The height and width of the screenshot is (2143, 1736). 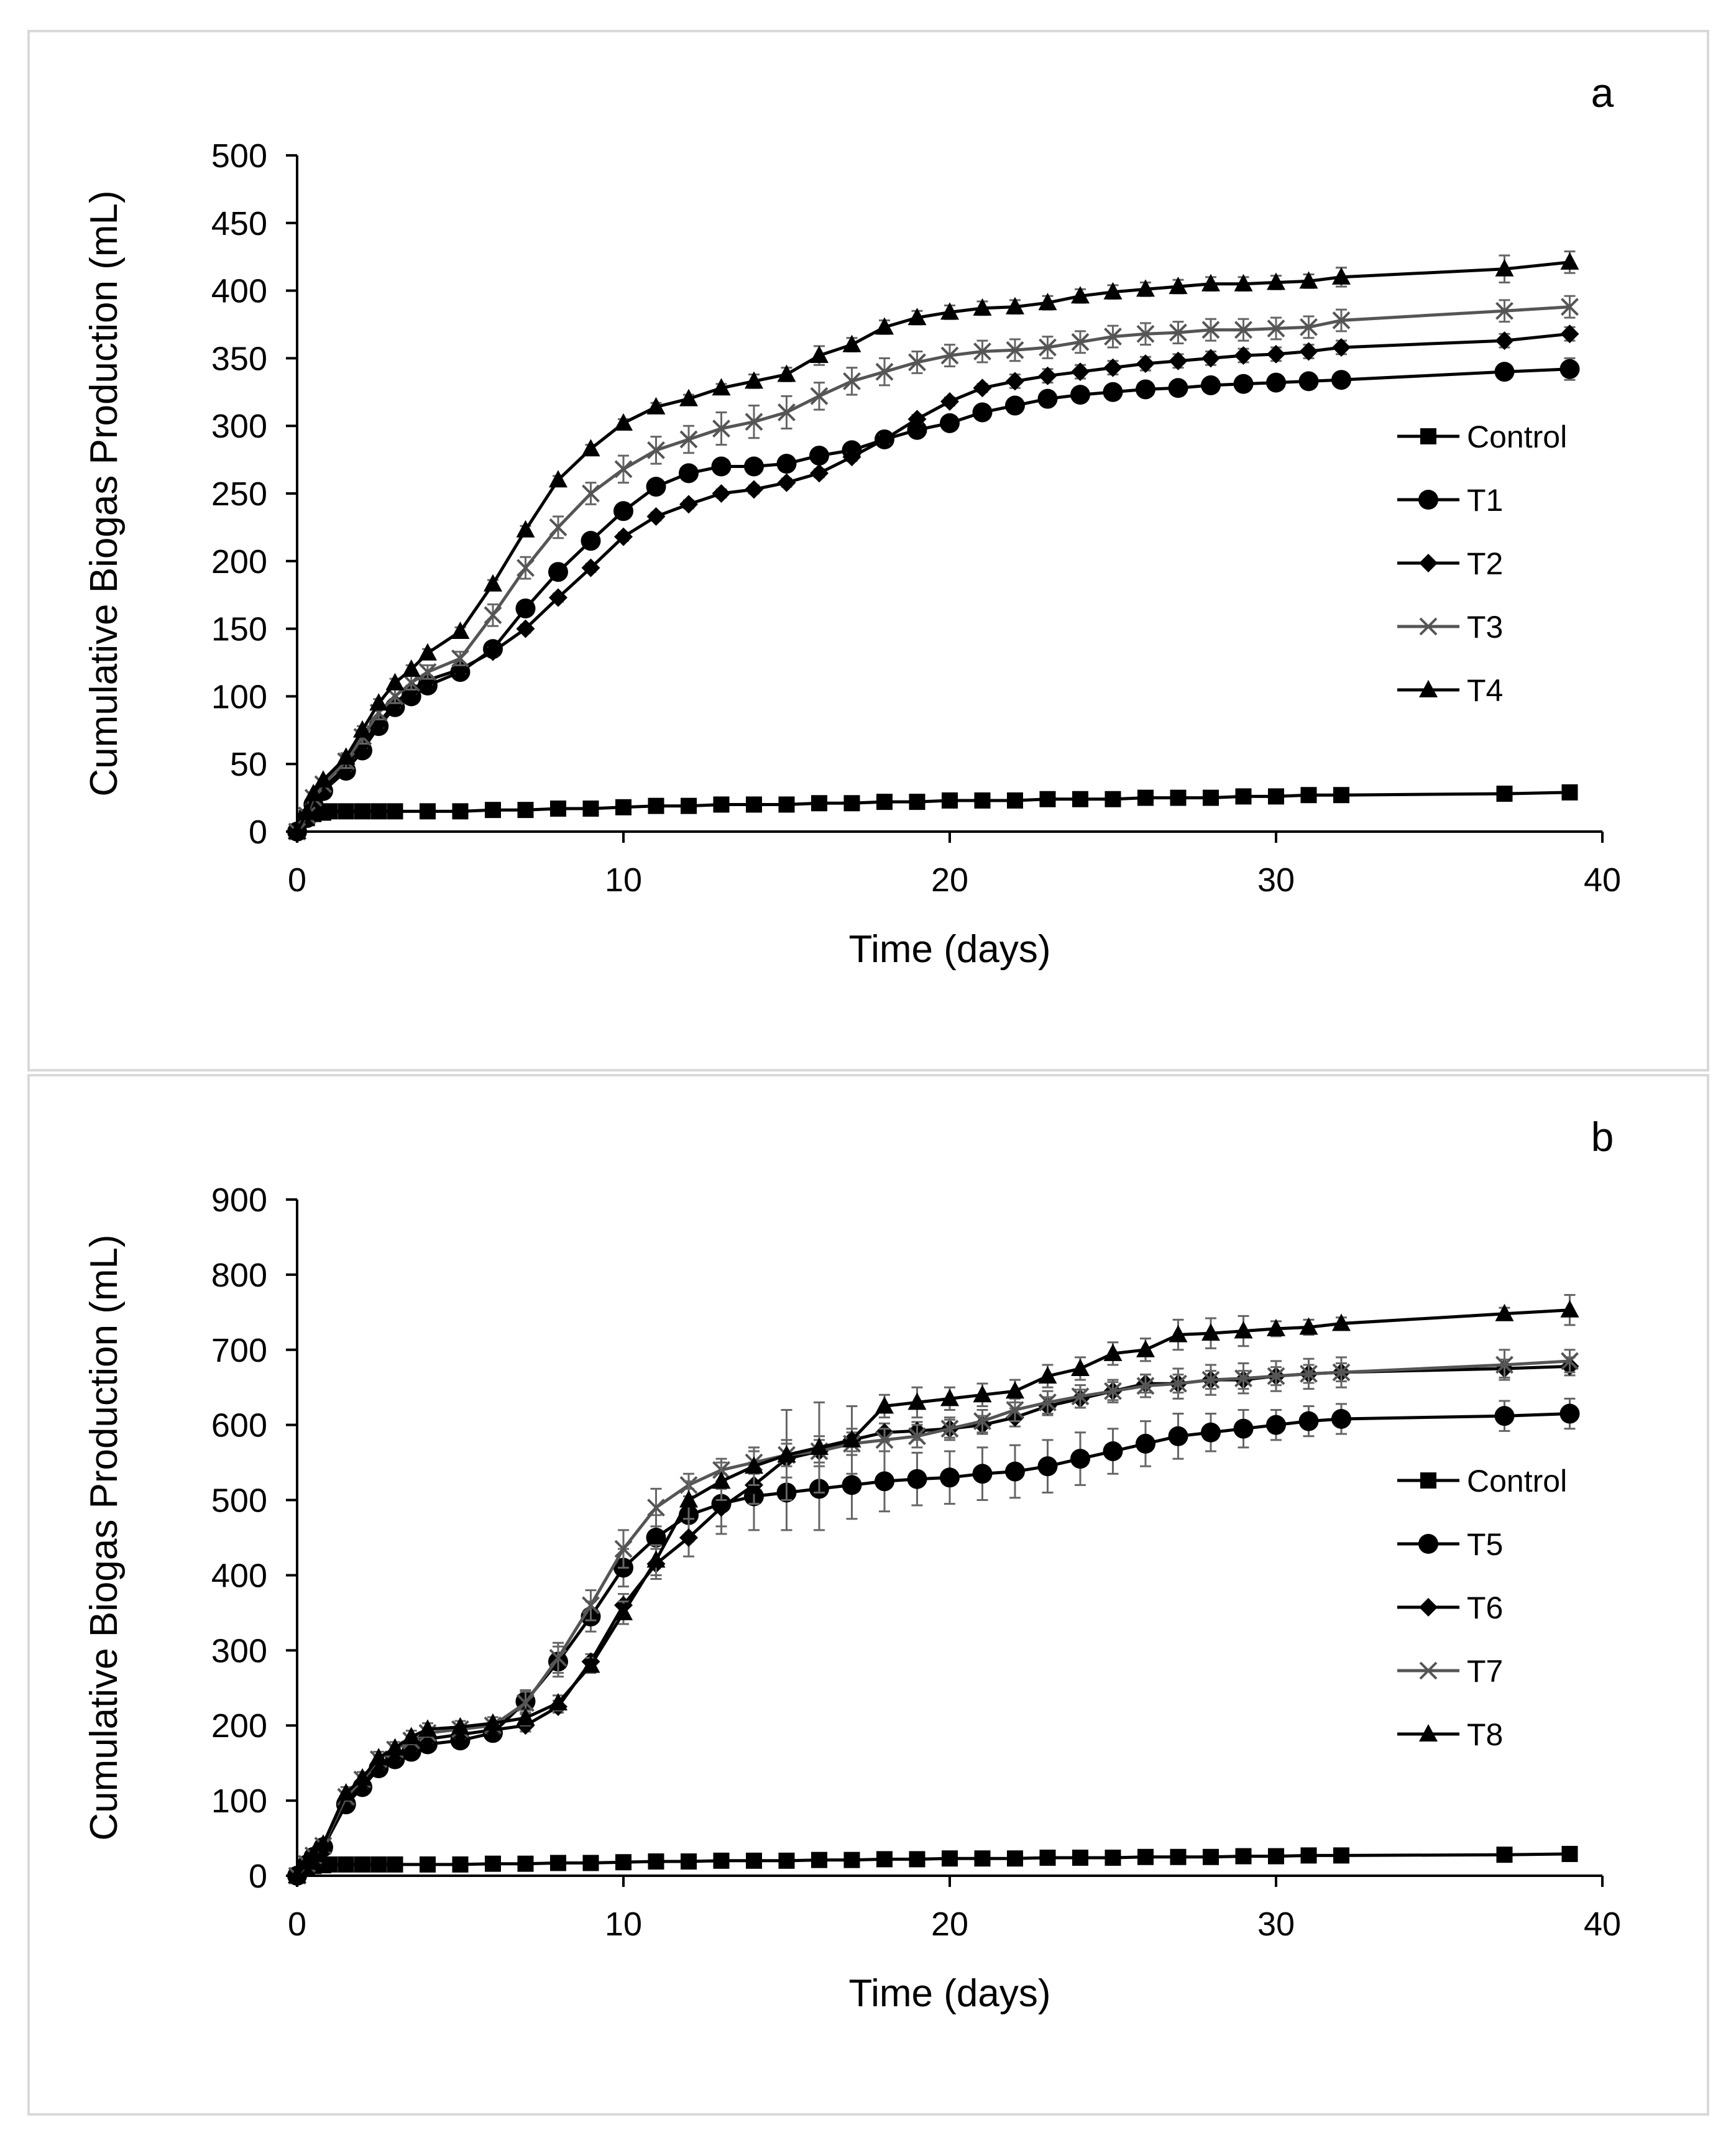 What do you see at coordinates (623, 1924) in the screenshot?
I see `x-tick-label: 10` at bounding box center [623, 1924].